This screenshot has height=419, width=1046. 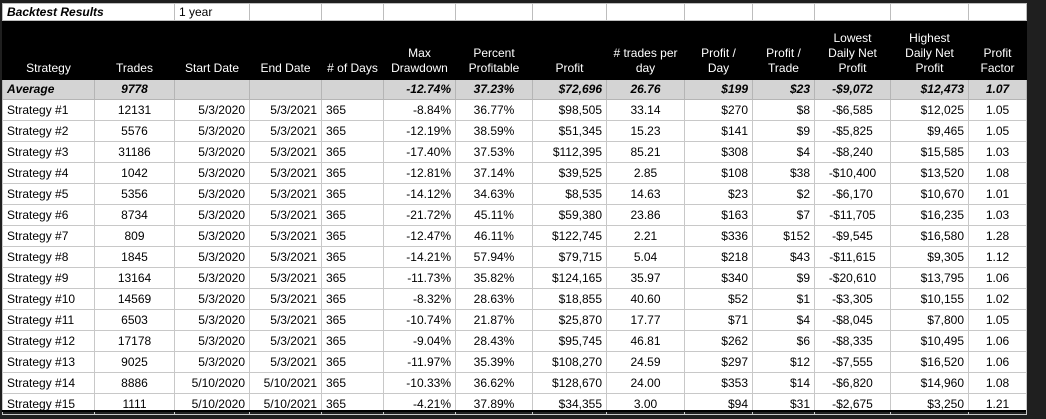 What do you see at coordinates (718, 50) in the screenshot?
I see `header-profit-per-day: Profit / Day` at bounding box center [718, 50].